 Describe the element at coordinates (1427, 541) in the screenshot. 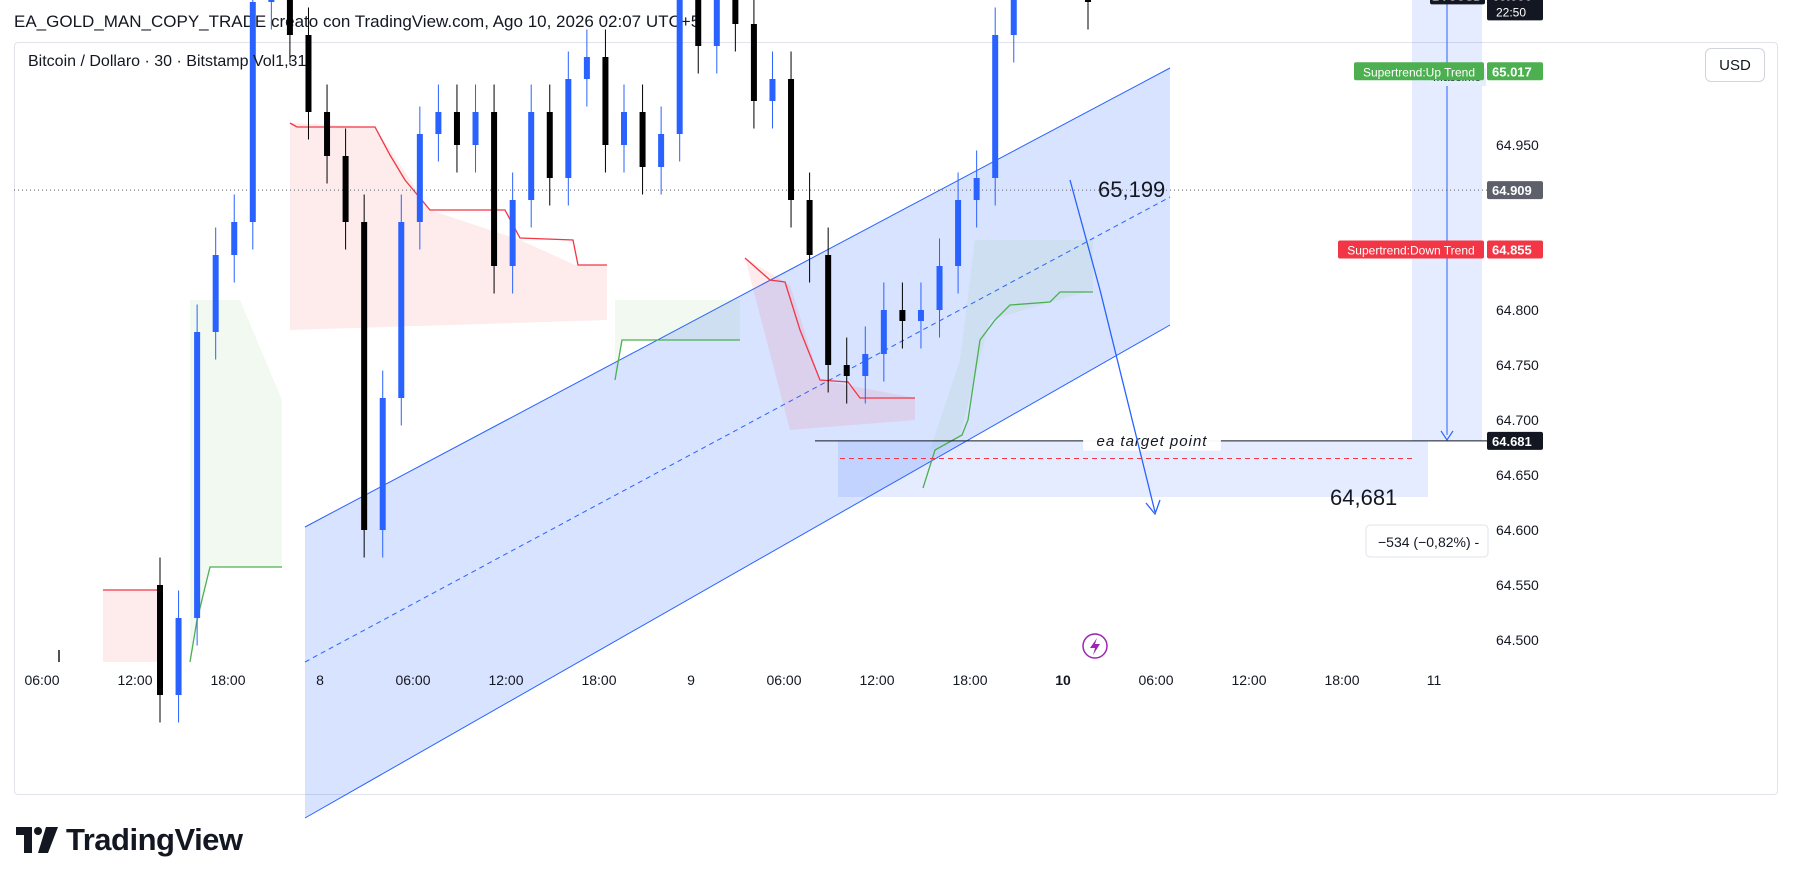

I see `measure-pill` at that location.